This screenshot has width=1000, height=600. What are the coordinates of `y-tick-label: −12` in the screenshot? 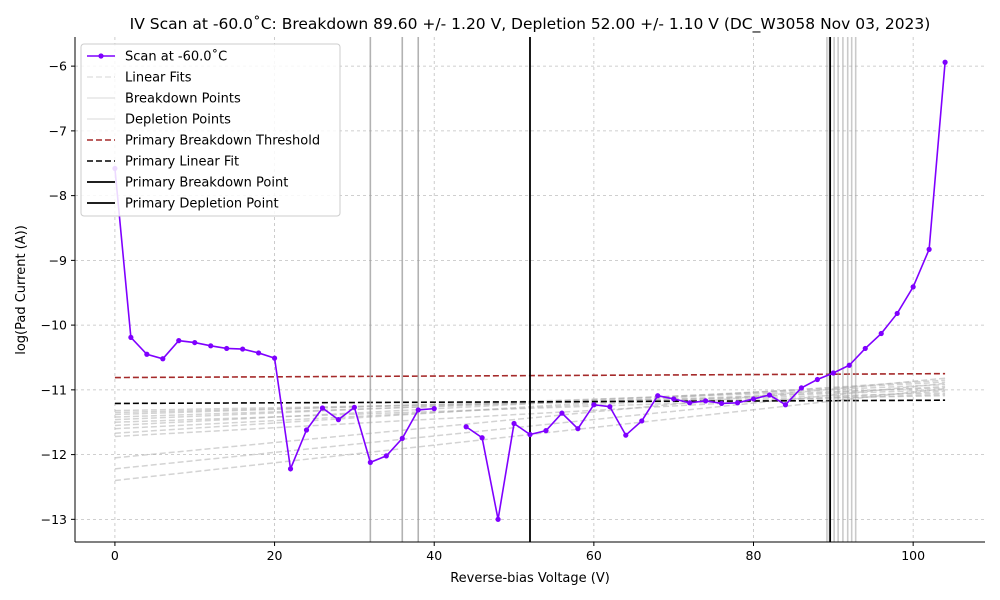 It's located at (54, 454).